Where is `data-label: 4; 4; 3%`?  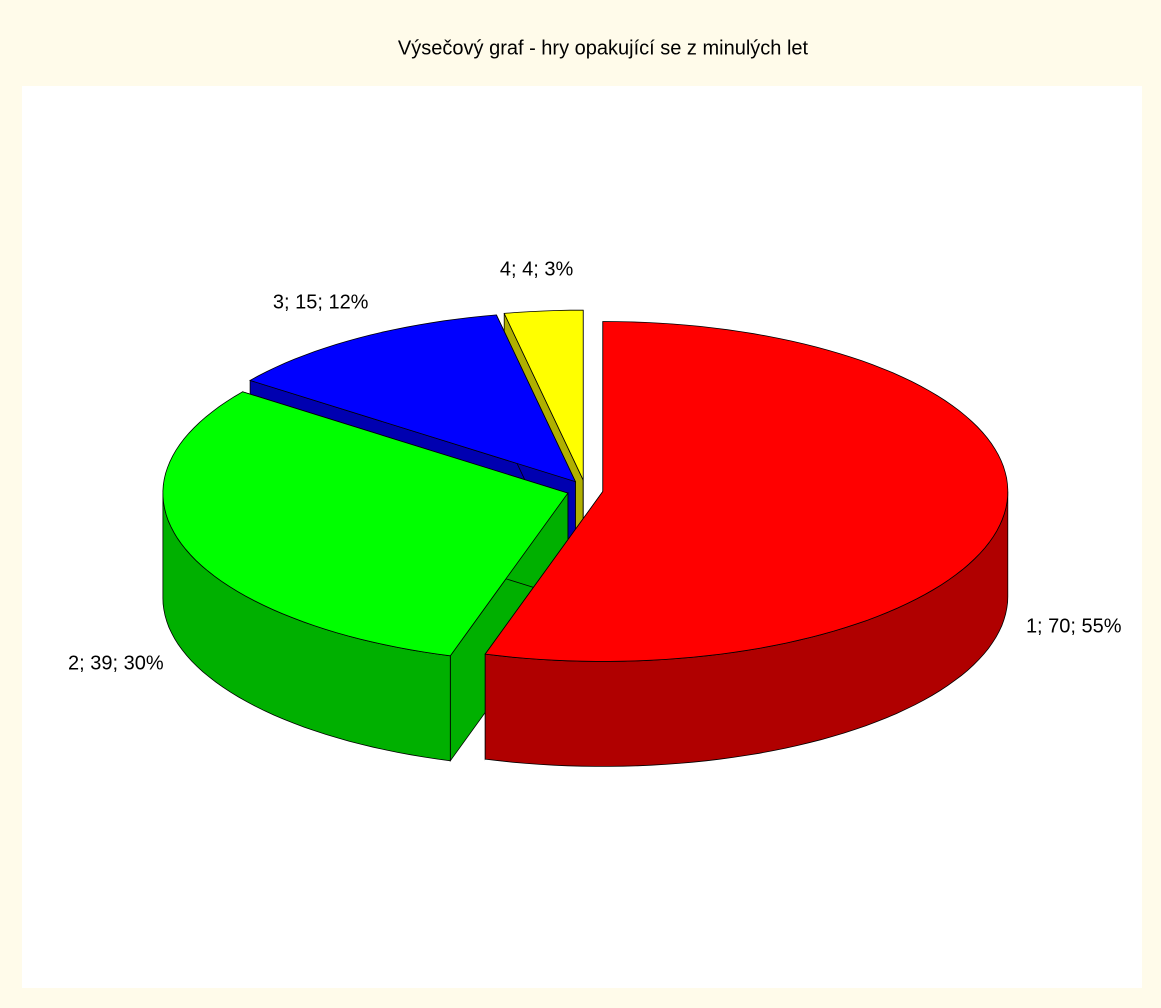
data-label: 4; 4; 3% is located at coordinates (537, 269).